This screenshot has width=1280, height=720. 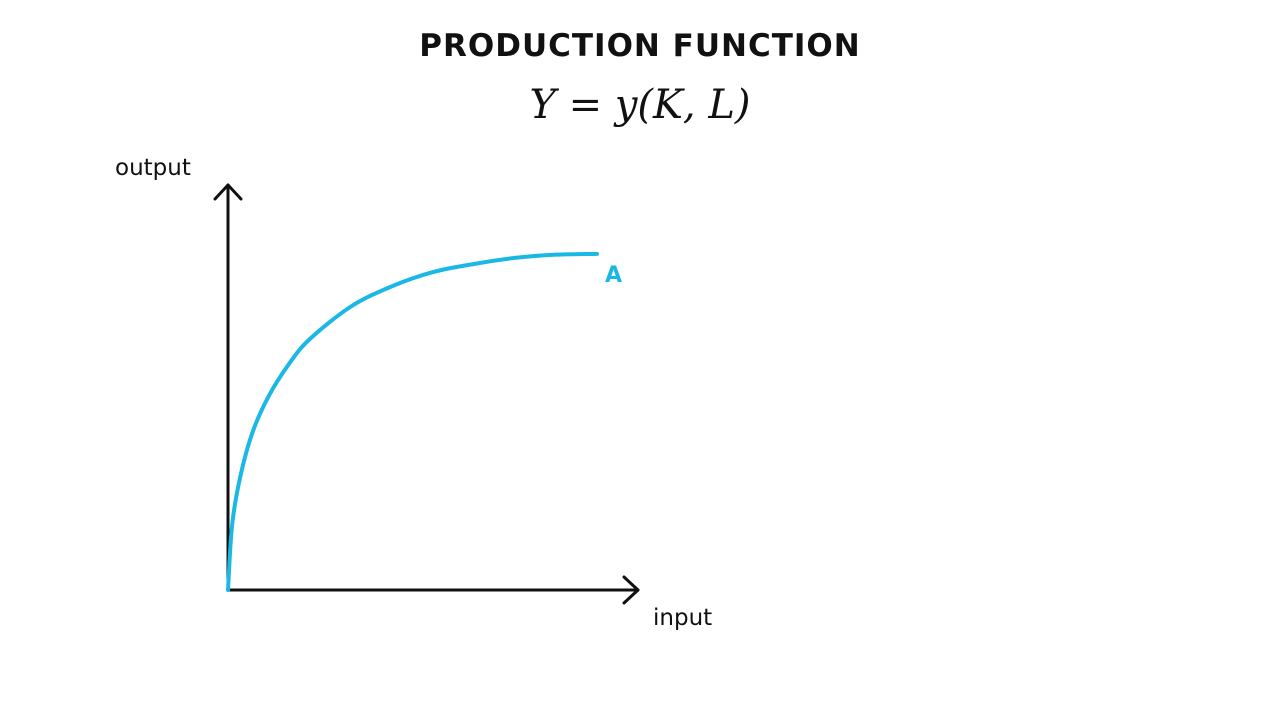 I want to click on x-axis-label: input, so click(x=682, y=618).